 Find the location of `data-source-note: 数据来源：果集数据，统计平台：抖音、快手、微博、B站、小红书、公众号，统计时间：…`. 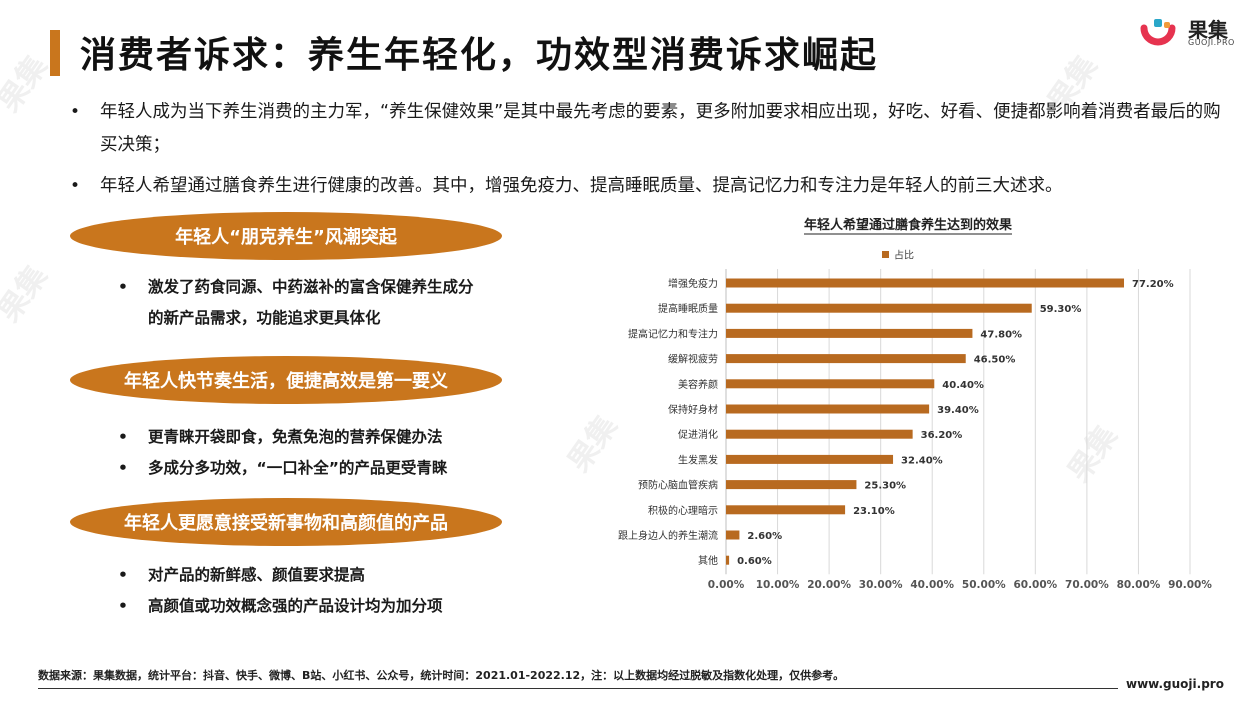

data-source-note: 数据来源：果集数据，统计平台：抖音、快手、微博、B站、小红书、公众号，统计时间：… is located at coordinates (441, 675).